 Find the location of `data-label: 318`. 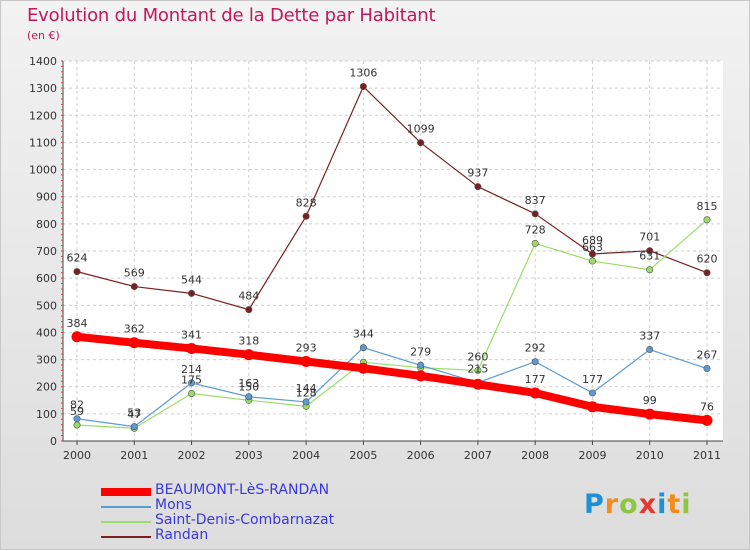

data-label: 318 is located at coordinates (248, 341).